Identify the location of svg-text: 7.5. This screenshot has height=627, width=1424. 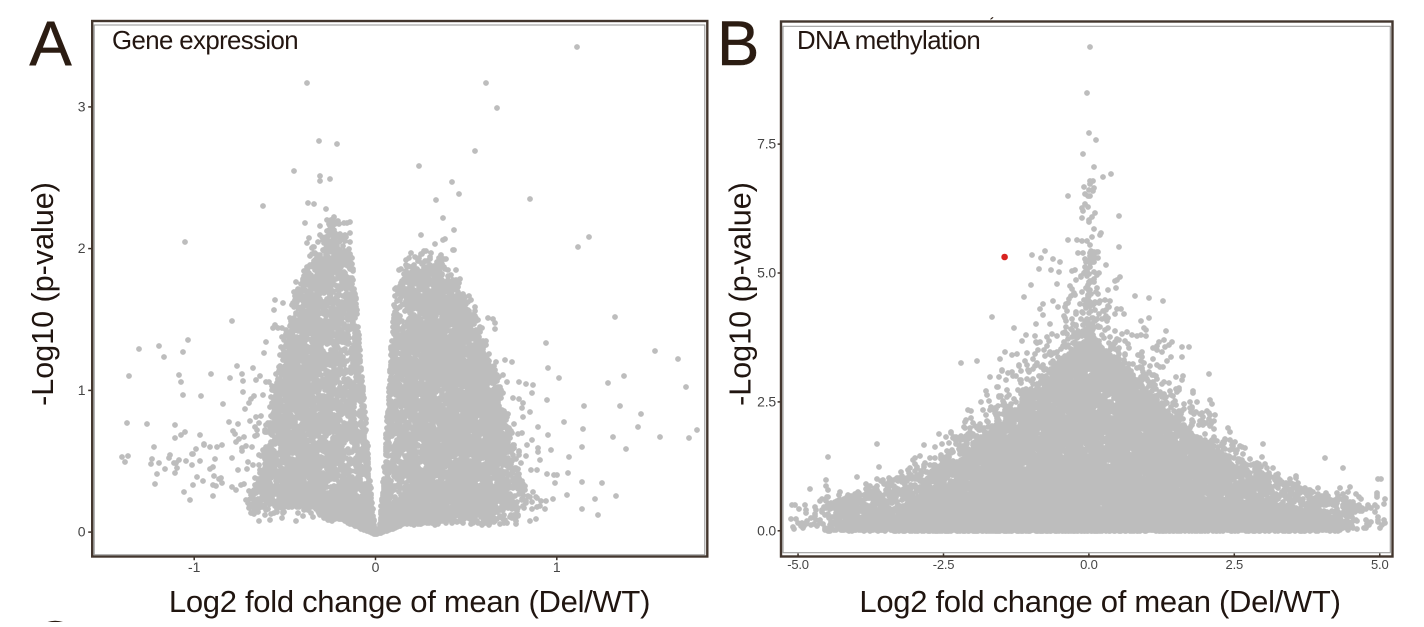
(766, 144).